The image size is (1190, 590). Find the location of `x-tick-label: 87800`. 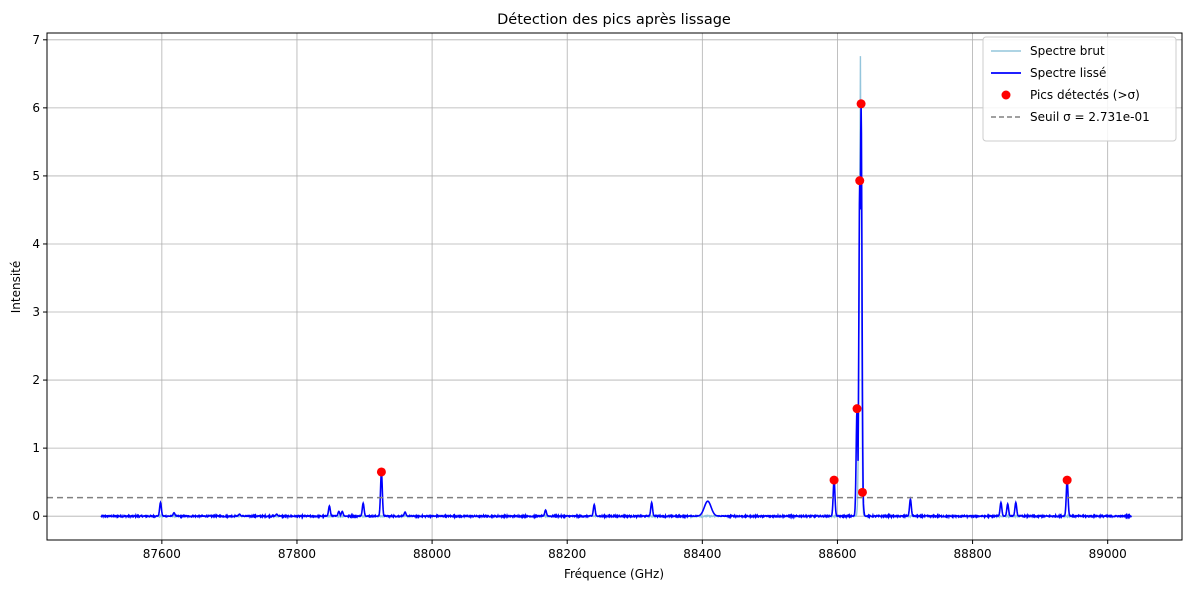

x-tick-label: 87800 is located at coordinates (297, 554).